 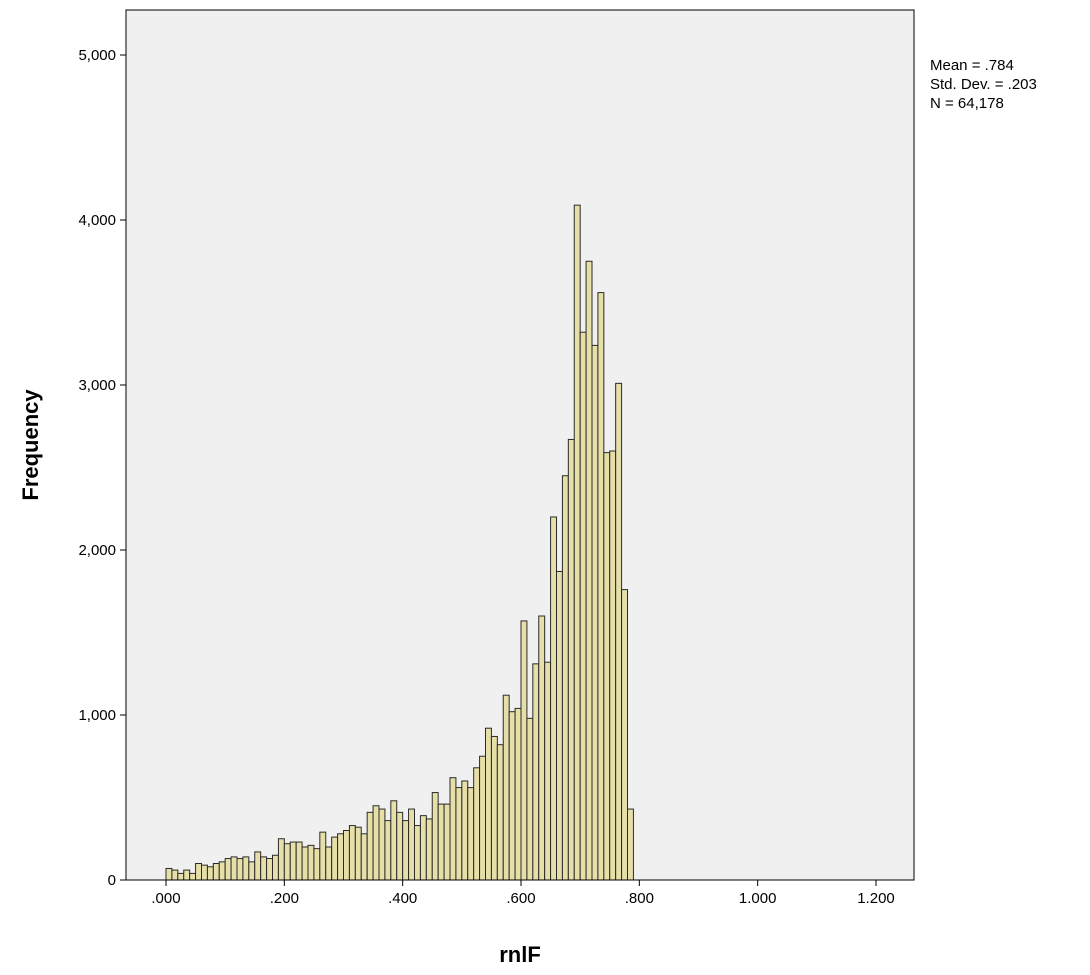 What do you see at coordinates (30, 445) in the screenshot?
I see `y-axis-title: Frequency` at bounding box center [30, 445].